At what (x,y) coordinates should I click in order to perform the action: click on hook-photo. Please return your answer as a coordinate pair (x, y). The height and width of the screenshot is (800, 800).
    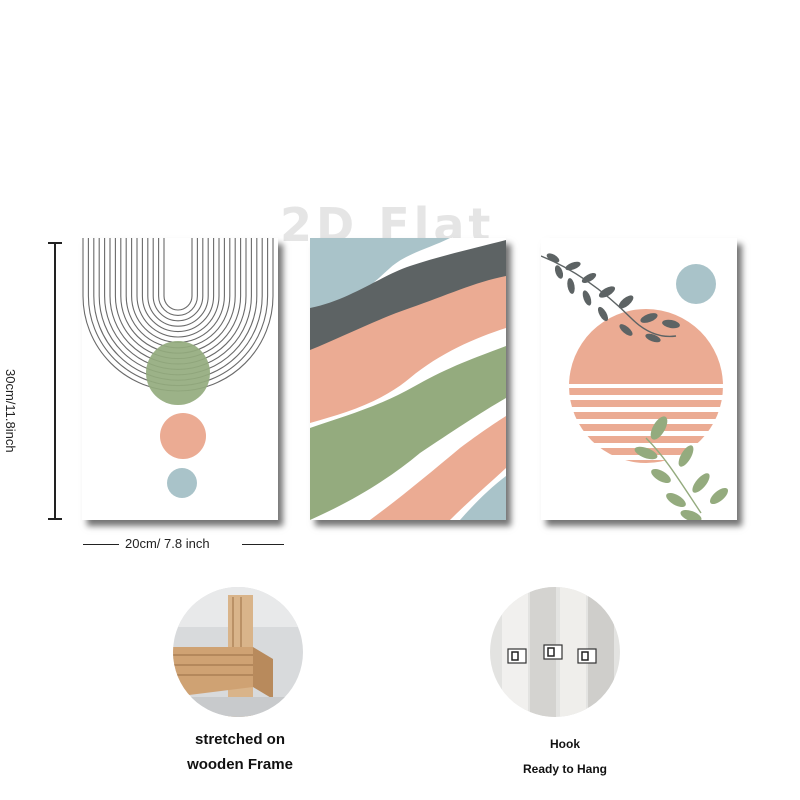
    Looking at the image, I should click on (555, 652).